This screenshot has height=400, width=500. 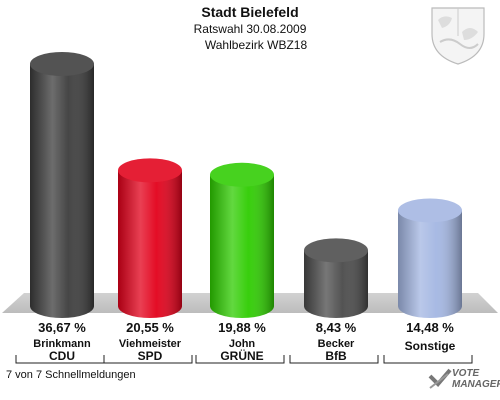 I want to click on brand-text: VOTE MANAGER, so click(x=476, y=379).